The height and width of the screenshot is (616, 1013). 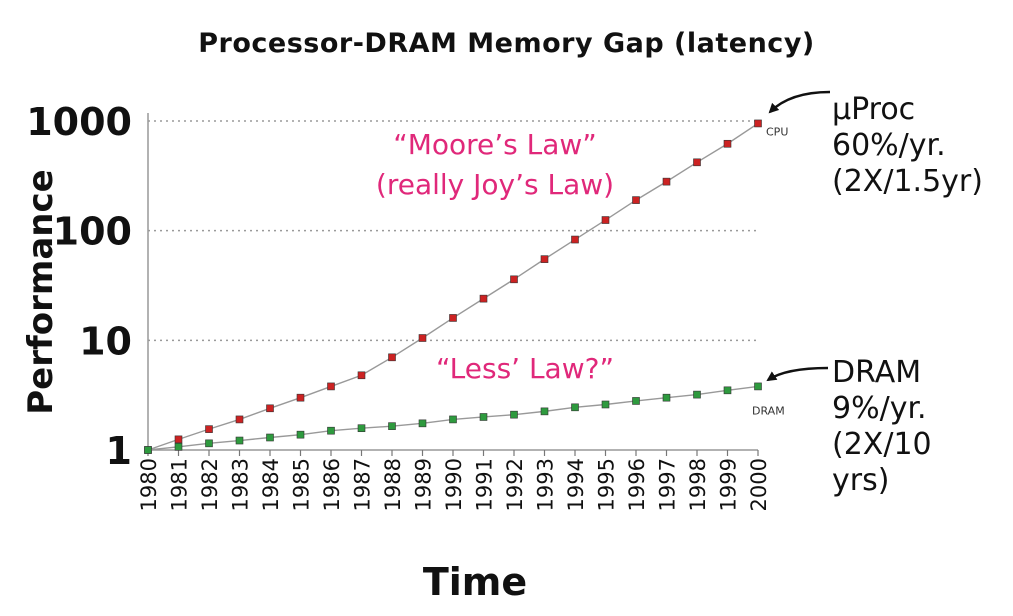 What do you see at coordinates (271, 484) in the screenshot?
I see `x-tick-label: 1984` at bounding box center [271, 484].